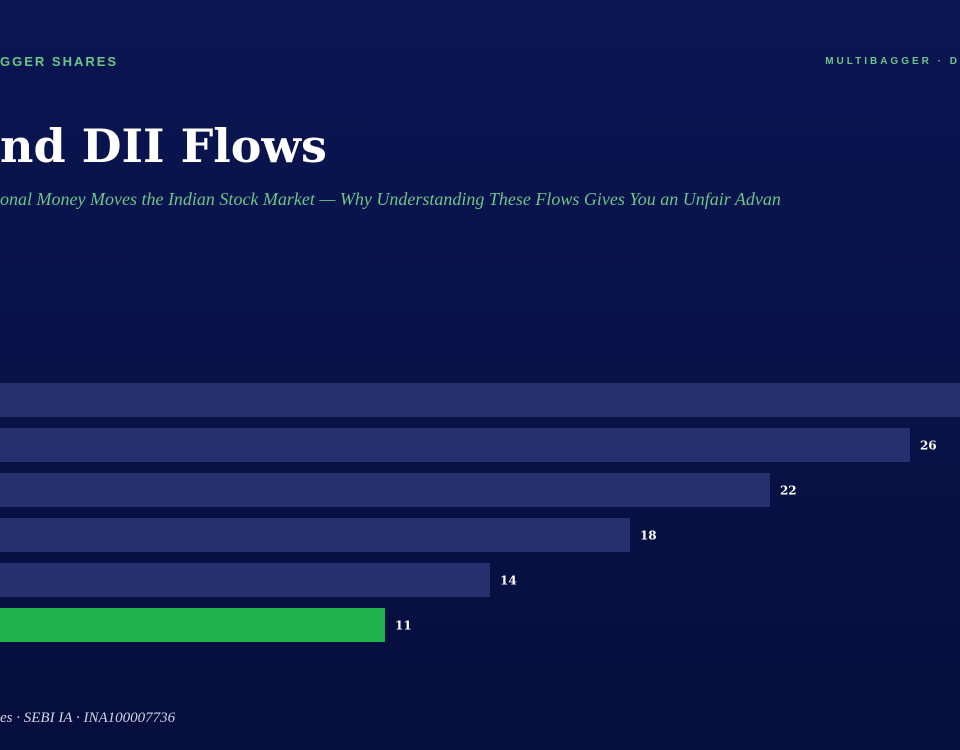  I want to click on value-label: 14, so click(508, 581).